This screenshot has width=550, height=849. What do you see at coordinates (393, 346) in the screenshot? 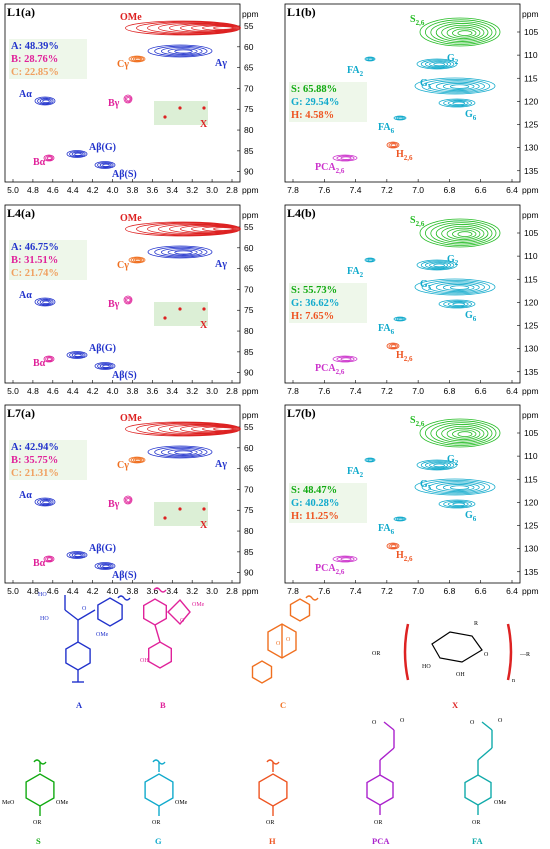
I see `h26-peak` at bounding box center [393, 346].